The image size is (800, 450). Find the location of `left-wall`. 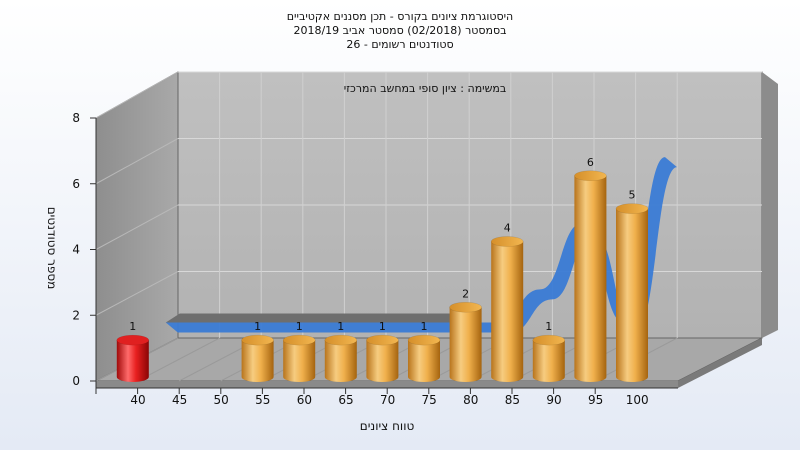

left-wall is located at coordinates (137, 226).